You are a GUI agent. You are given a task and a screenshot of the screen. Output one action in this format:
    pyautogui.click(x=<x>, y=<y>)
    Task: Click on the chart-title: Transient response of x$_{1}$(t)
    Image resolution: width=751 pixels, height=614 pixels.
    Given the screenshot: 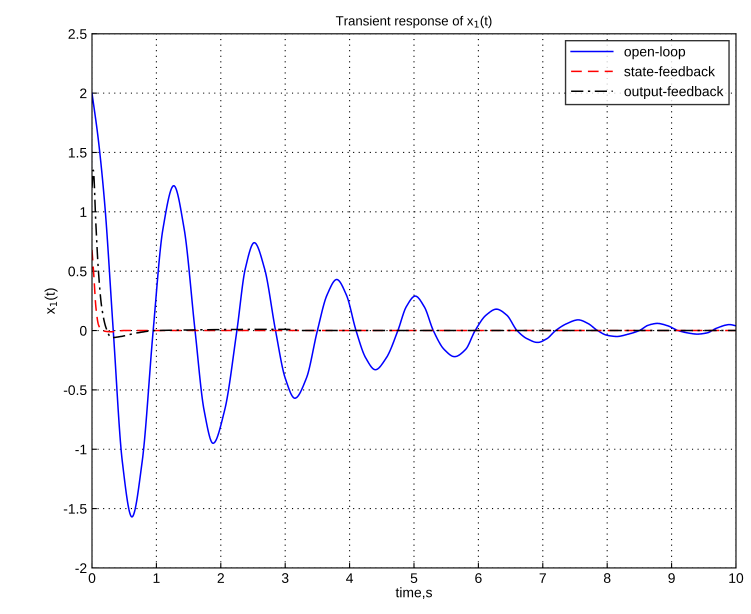 What is the action you would take?
    pyautogui.click(x=414, y=22)
    